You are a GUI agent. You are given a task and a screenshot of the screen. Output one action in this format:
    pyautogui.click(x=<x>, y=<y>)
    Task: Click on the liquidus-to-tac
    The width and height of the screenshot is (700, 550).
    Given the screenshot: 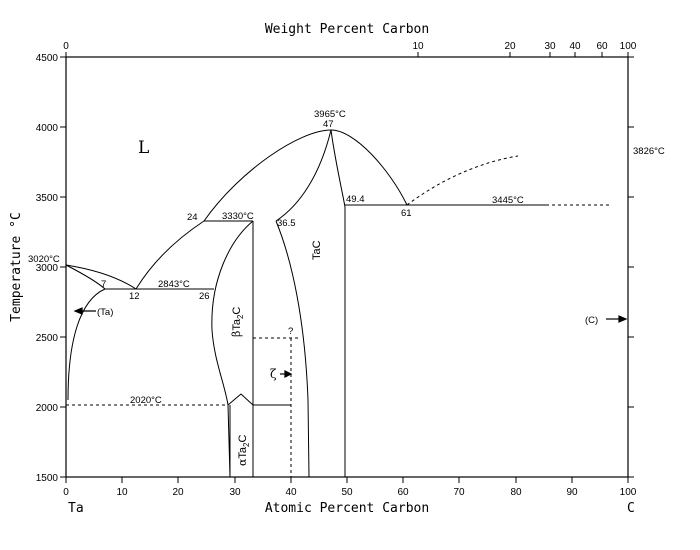 What is the action you would take?
    pyautogui.click(x=267, y=175)
    